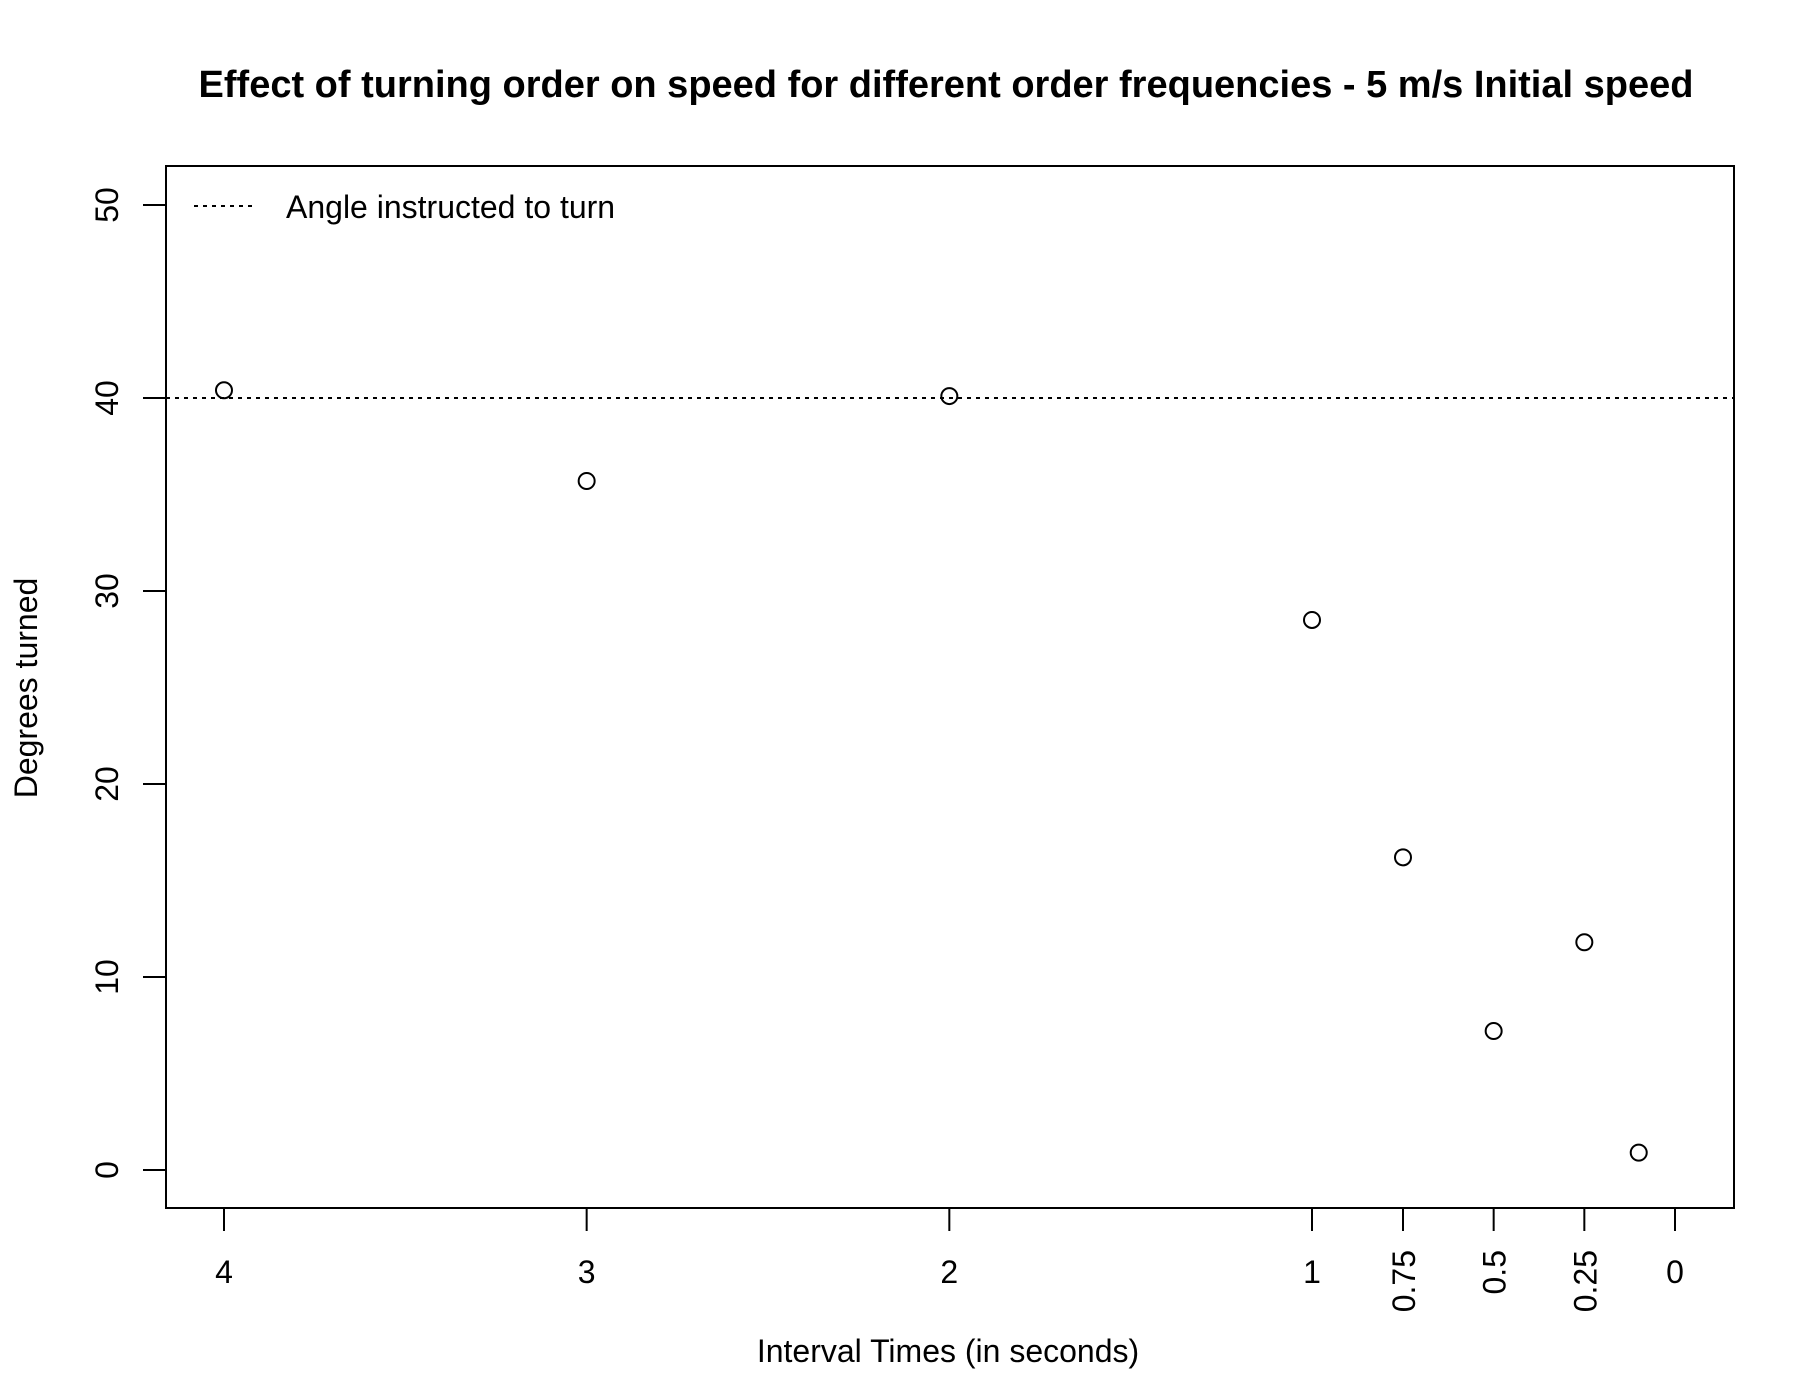  I want to click on y-axis: 0 10 20 30 40 50, so click(128, 683).